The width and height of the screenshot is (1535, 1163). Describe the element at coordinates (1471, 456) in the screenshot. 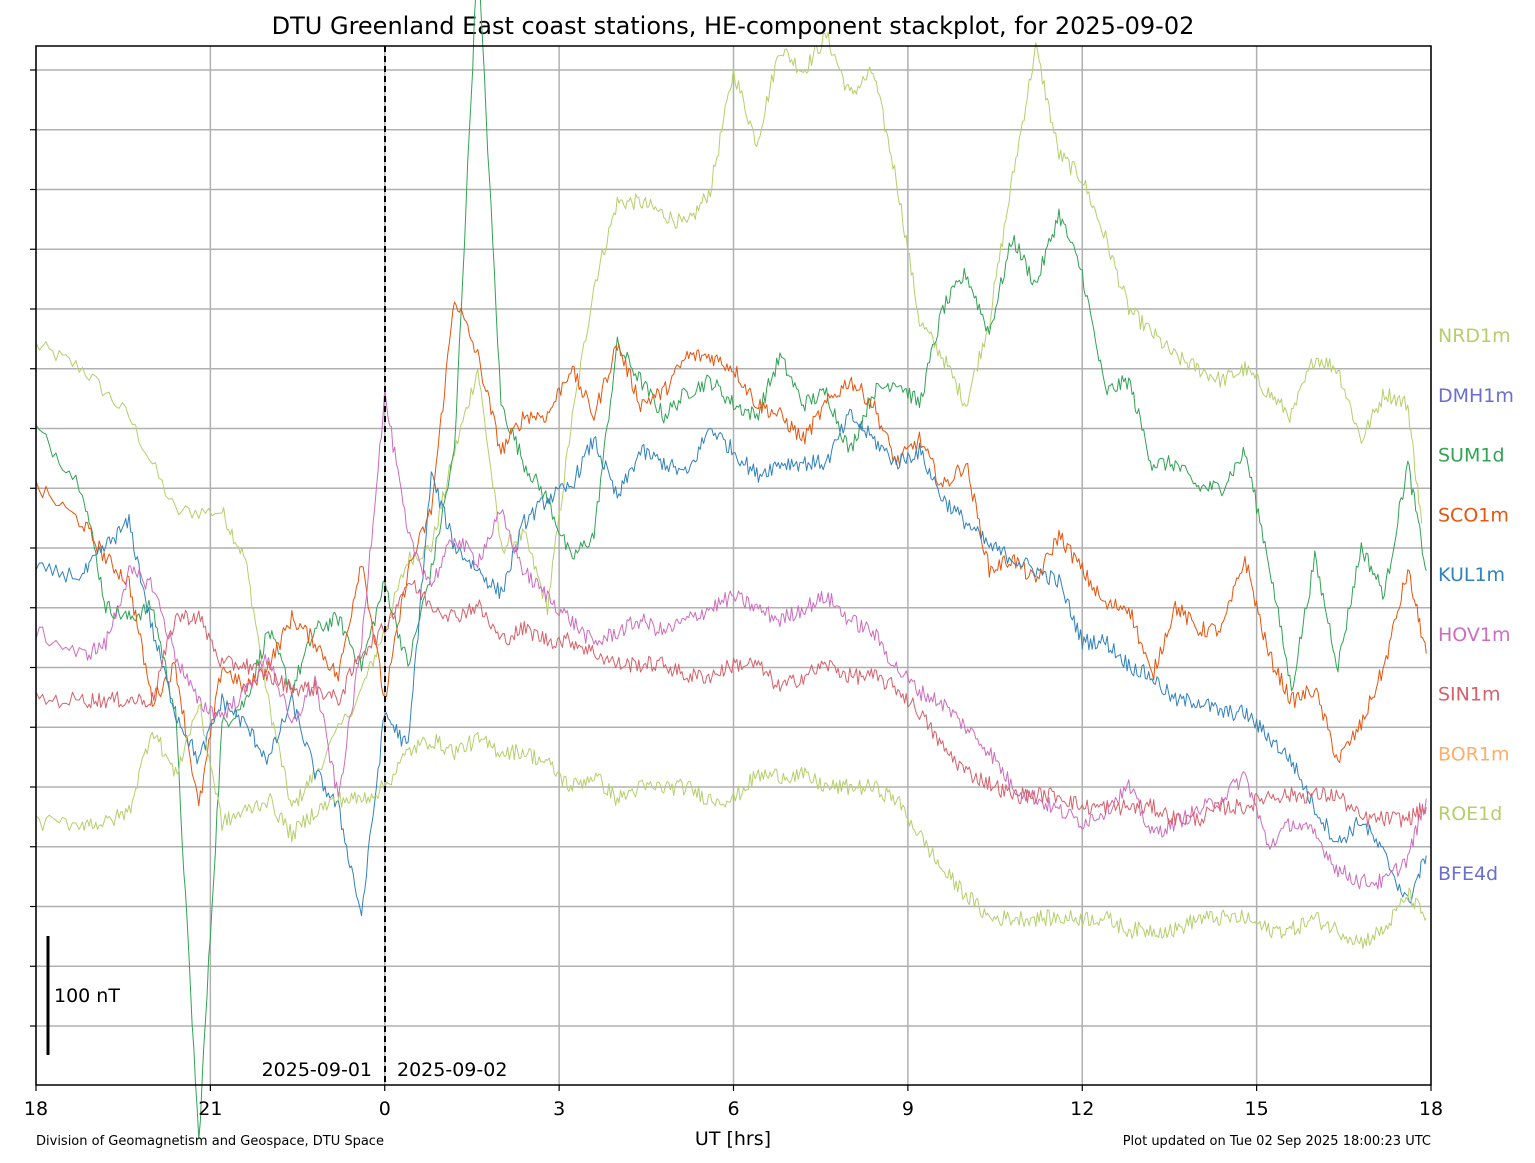

I see `station-label-sum1d: SUM1d` at that location.